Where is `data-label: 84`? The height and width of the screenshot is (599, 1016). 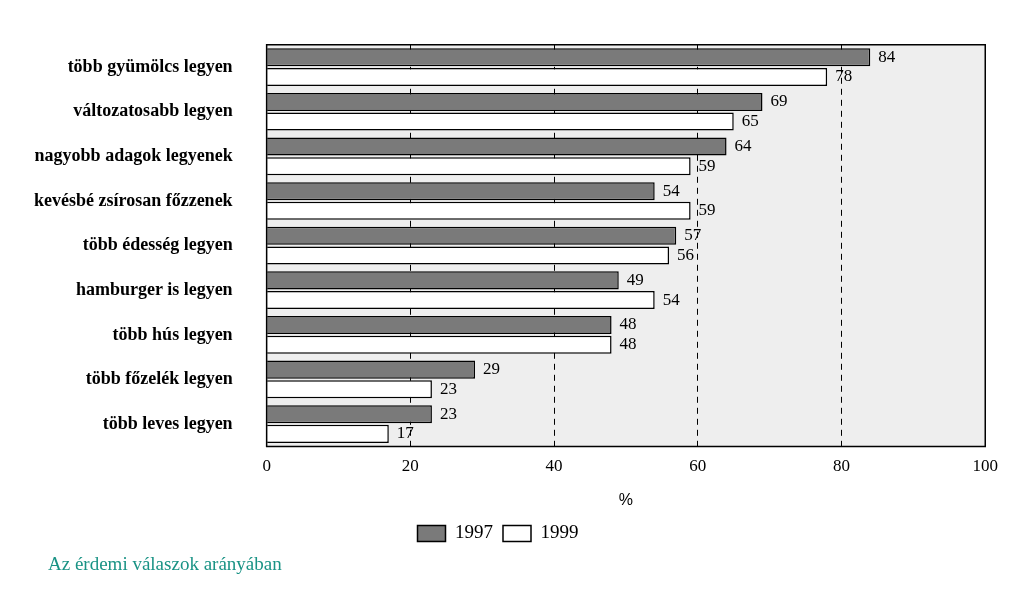 data-label: 84 is located at coordinates (887, 56).